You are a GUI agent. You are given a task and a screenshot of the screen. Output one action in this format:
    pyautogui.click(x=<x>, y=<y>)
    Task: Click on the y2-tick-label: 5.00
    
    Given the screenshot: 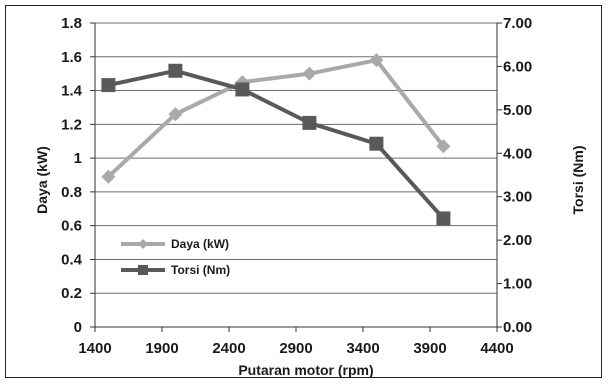 What is the action you would take?
    pyautogui.click(x=517, y=110)
    